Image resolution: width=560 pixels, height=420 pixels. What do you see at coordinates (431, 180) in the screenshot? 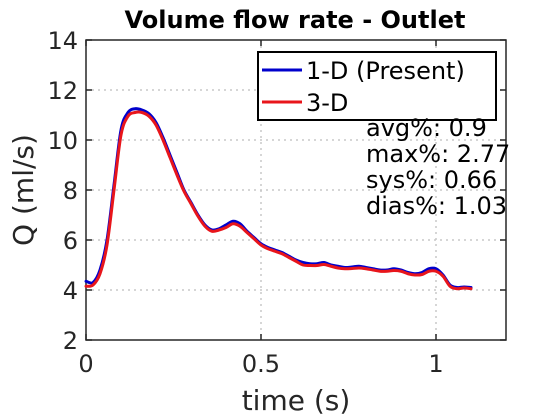
I see `stat-sys: sys%: 0.66` at bounding box center [431, 180].